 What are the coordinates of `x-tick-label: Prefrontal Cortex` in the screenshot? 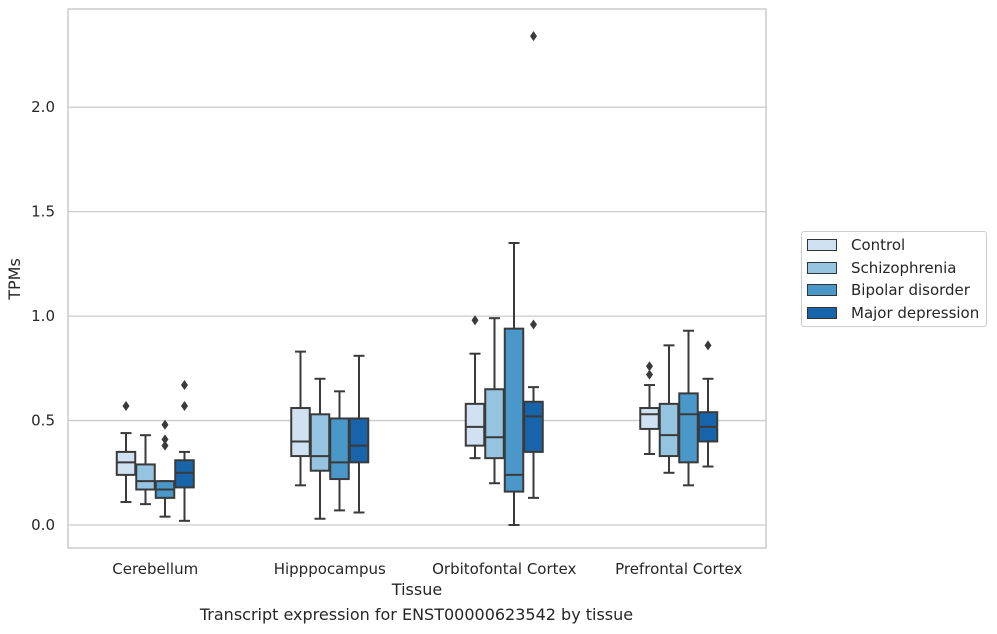 It's located at (678, 569).